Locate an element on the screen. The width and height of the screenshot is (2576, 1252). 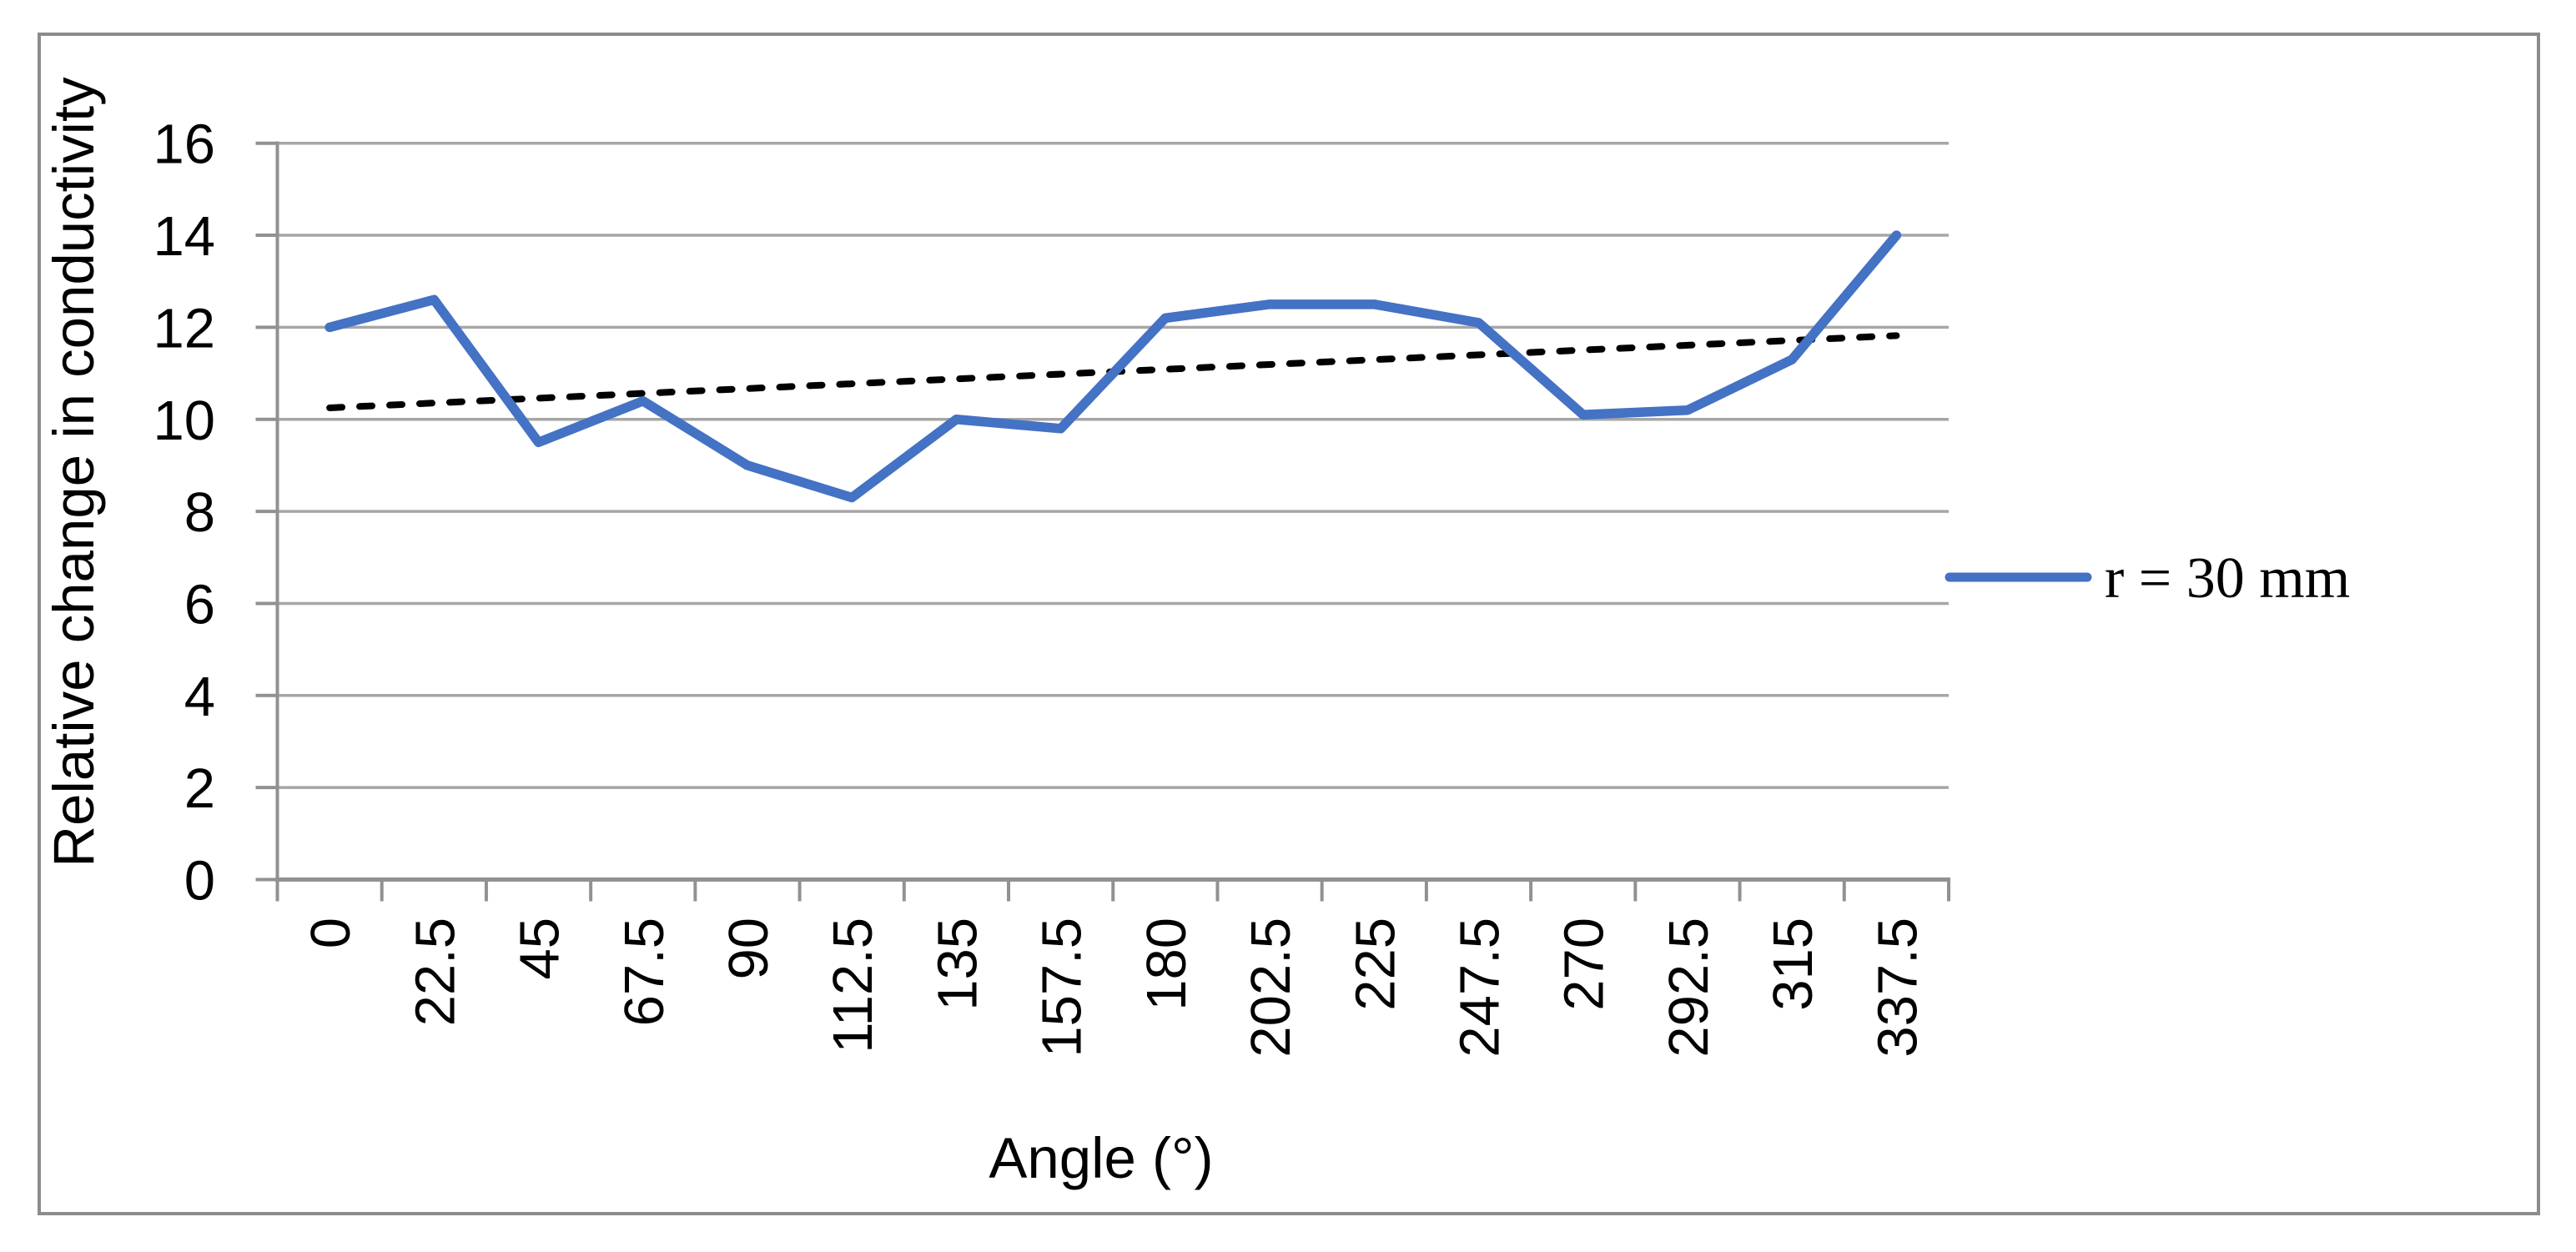
y-tick-label: 6 is located at coordinates (199, 605).